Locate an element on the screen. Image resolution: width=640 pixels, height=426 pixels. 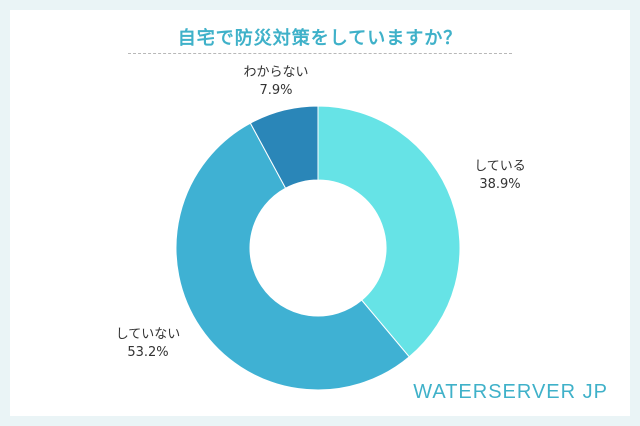
chart-title: 自宅で防災対策をしていますか？ is located at coordinates (320, 38).